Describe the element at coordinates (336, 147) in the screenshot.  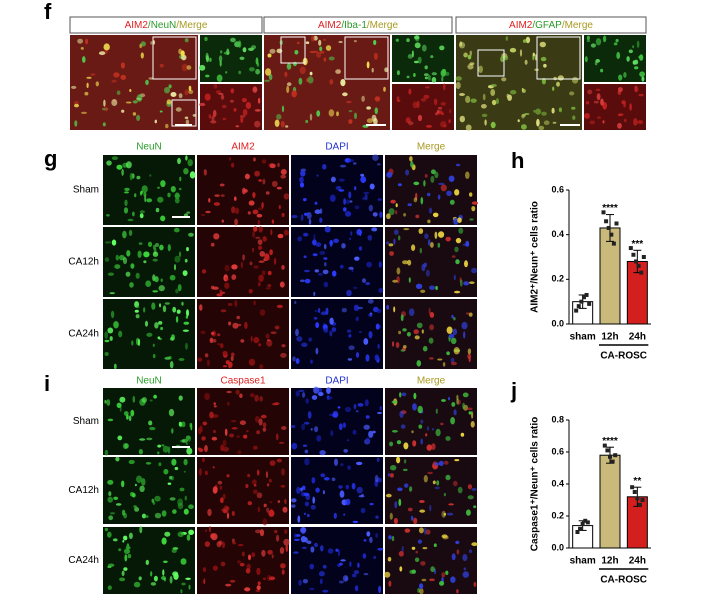
I see `column-header: DAPI` at that location.